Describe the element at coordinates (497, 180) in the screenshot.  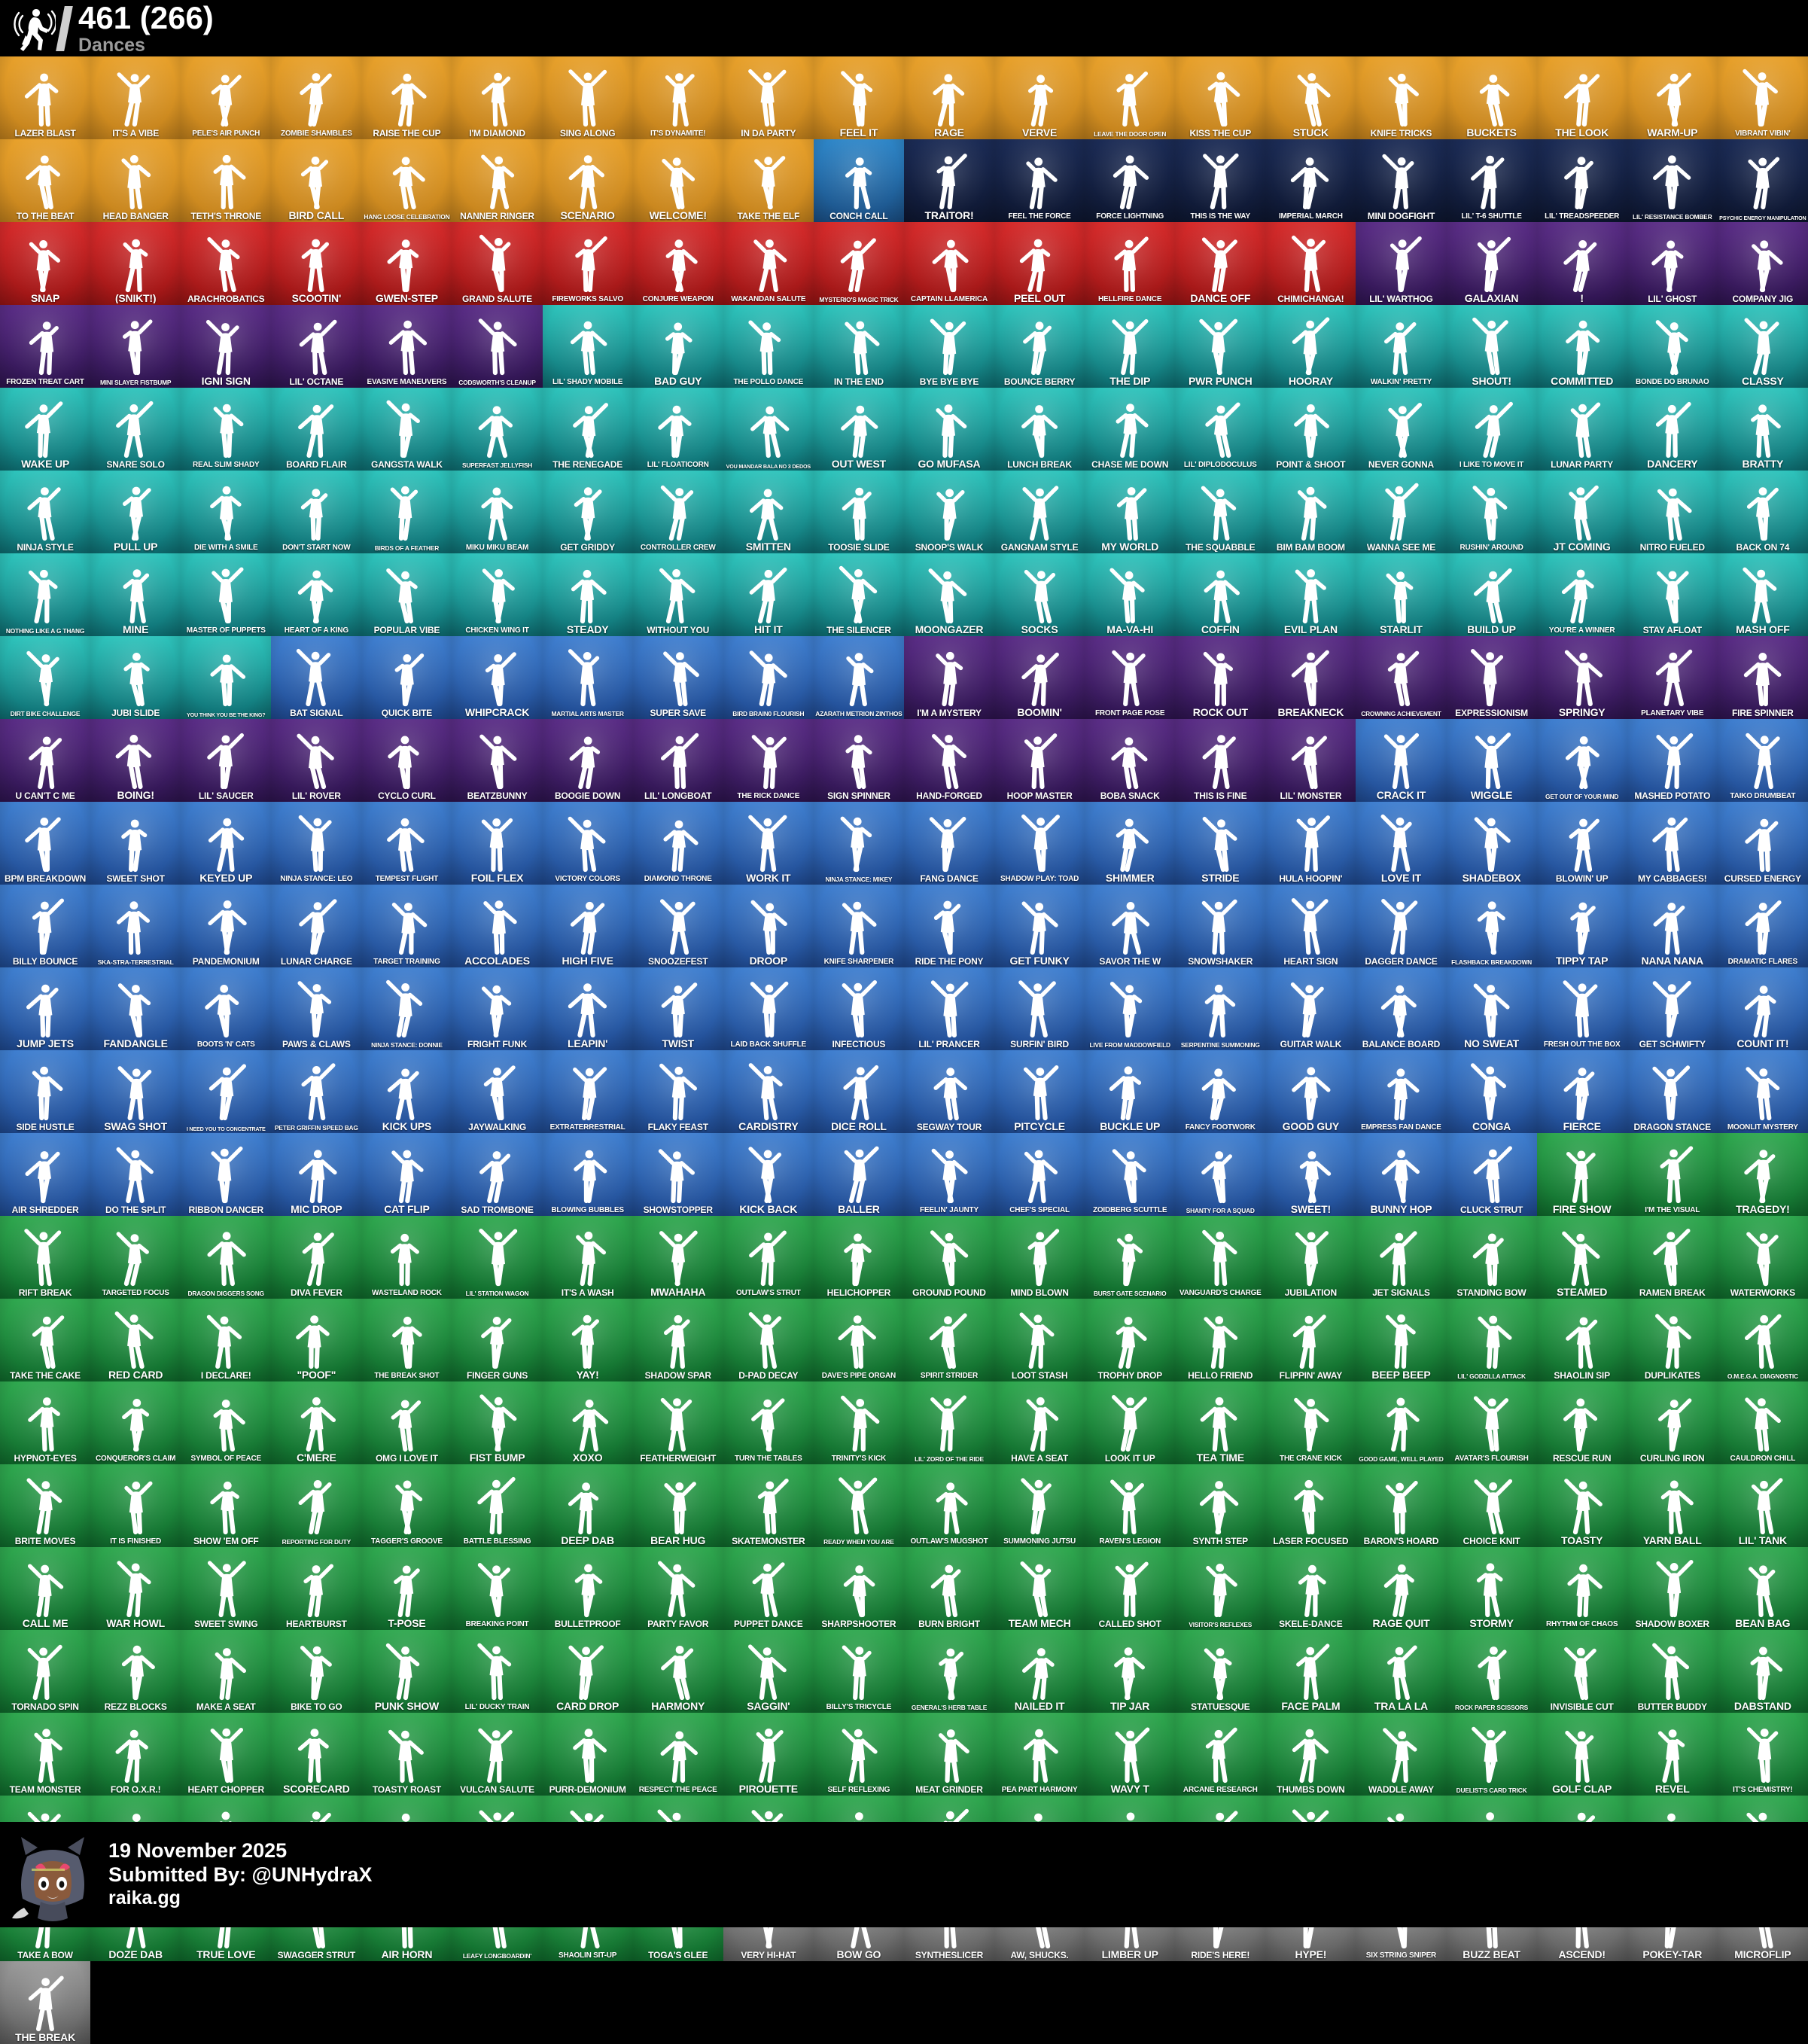
I see `dance-tile: NANNER RINGER` at that location.